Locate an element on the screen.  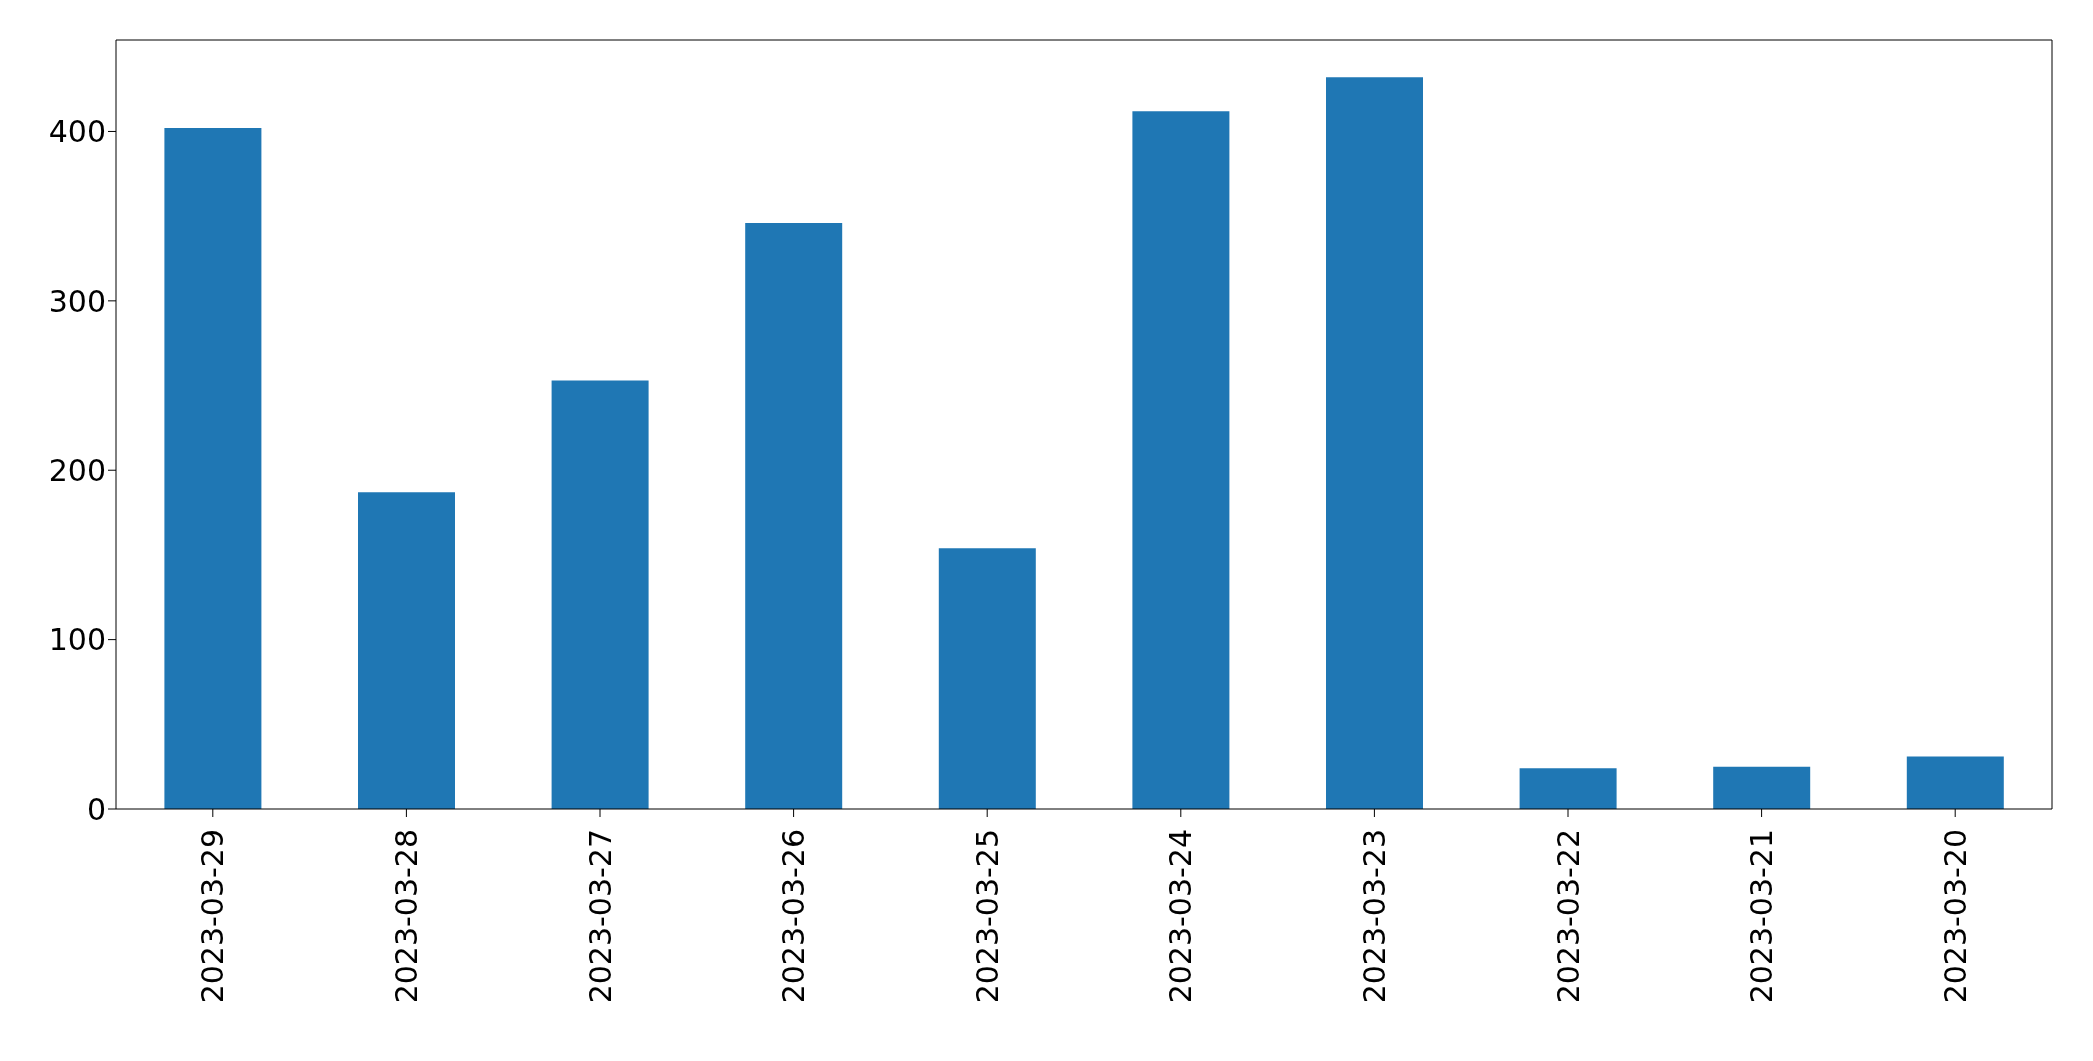
x-tick-label: 2023-03-24 is located at coordinates (1181, 916).